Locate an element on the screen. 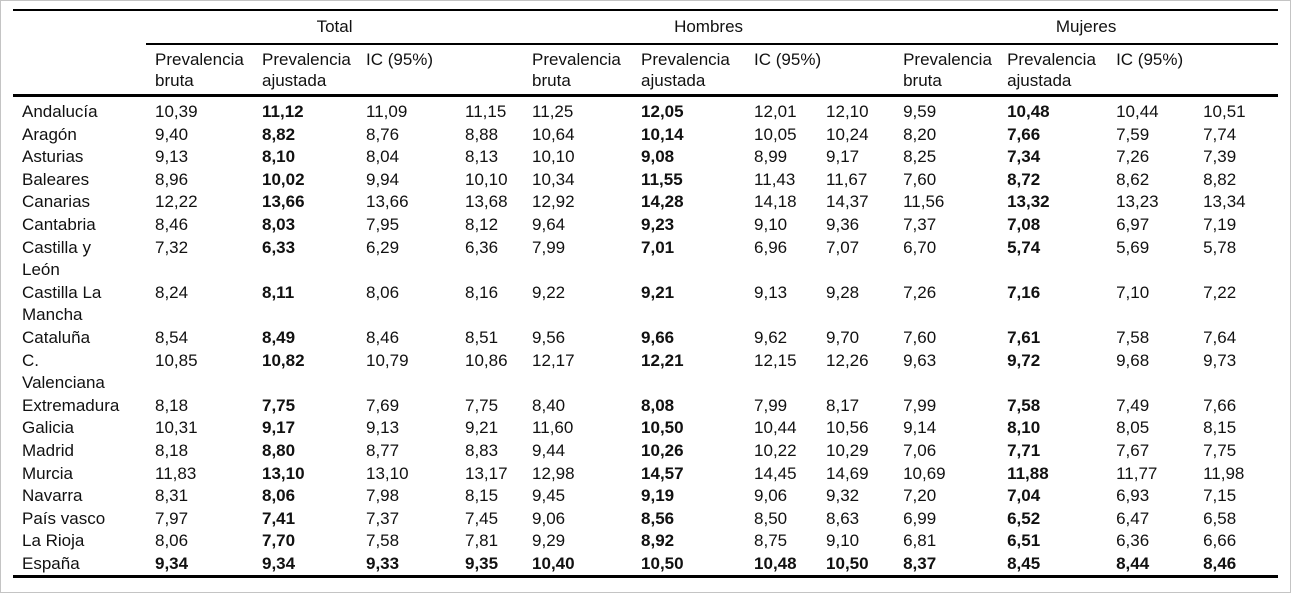 This screenshot has height=593, width=1291. cell-hombres-ajustada: 10,14 is located at coordinates (662, 134).